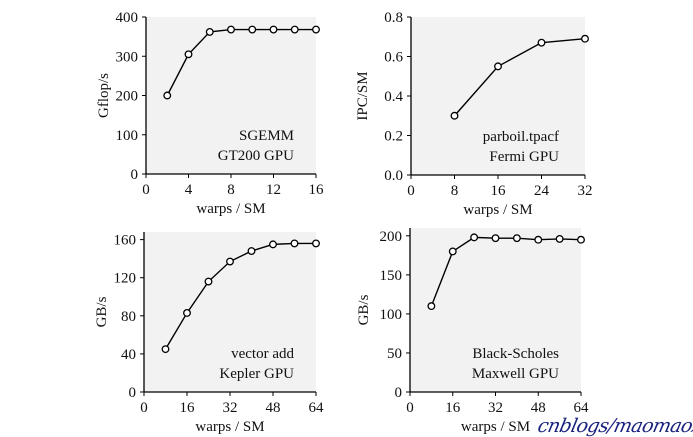 This screenshot has height=437, width=693. What do you see at coordinates (363, 95) in the screenshot?
I see `y-axis-label: IPC/SM` at bounding box center [363, 95].